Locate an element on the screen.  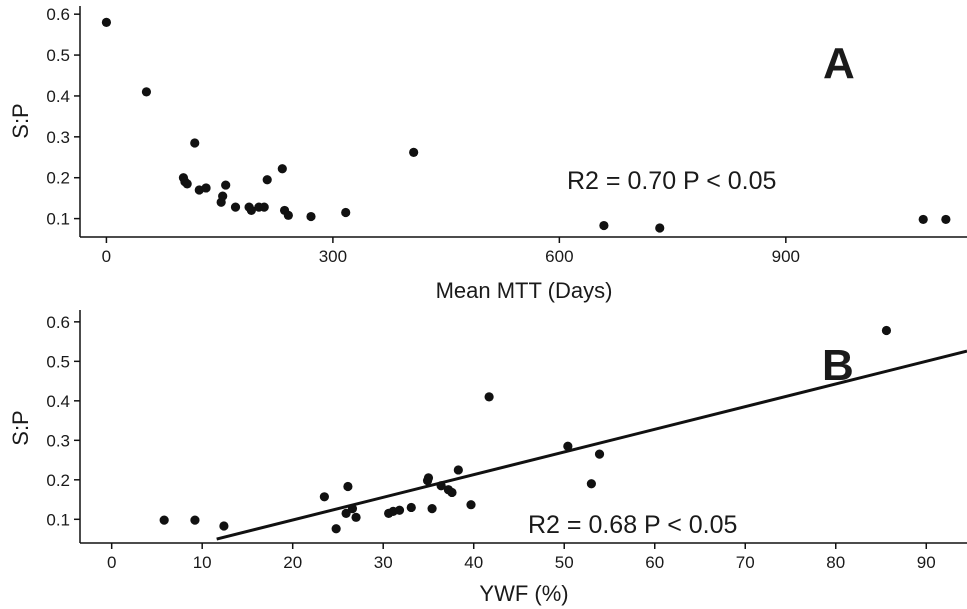
panel-b-y-tick-label: 0.6 is located at coordinates (58, 322).